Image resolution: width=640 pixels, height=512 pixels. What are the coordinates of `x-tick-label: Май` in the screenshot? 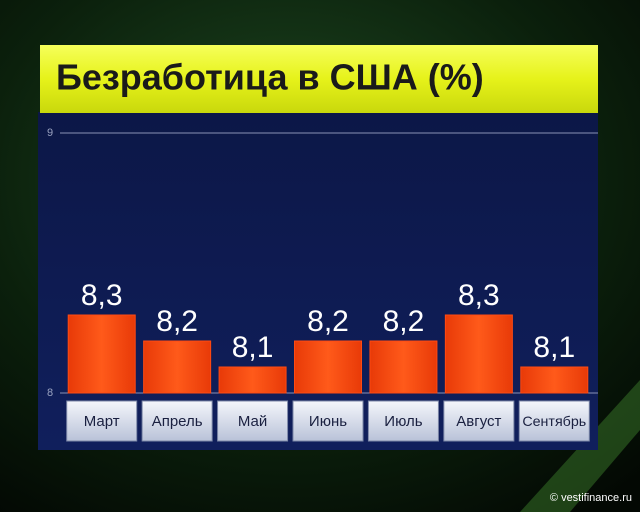 It's located at (252, 421).